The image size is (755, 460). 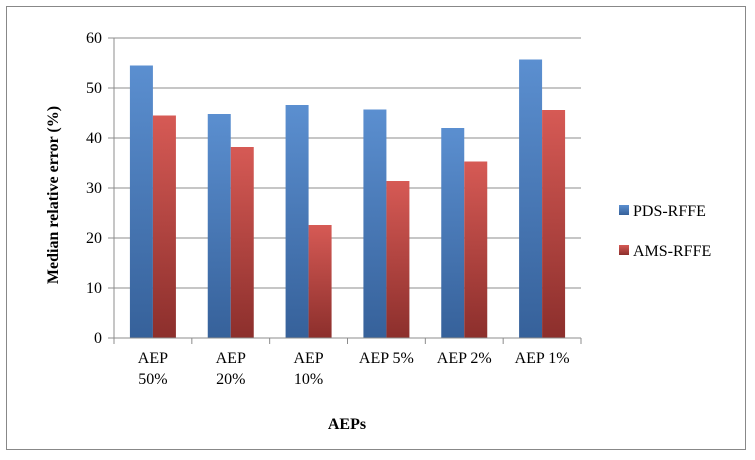 What do you see at coordinates (354, 369) in the screenshot?
I see `x-tick-labels: AEP 50% AEP 20% AEP 10% AEP 5% AEP 2% AEP 1%` at bounding box center [354, 369].